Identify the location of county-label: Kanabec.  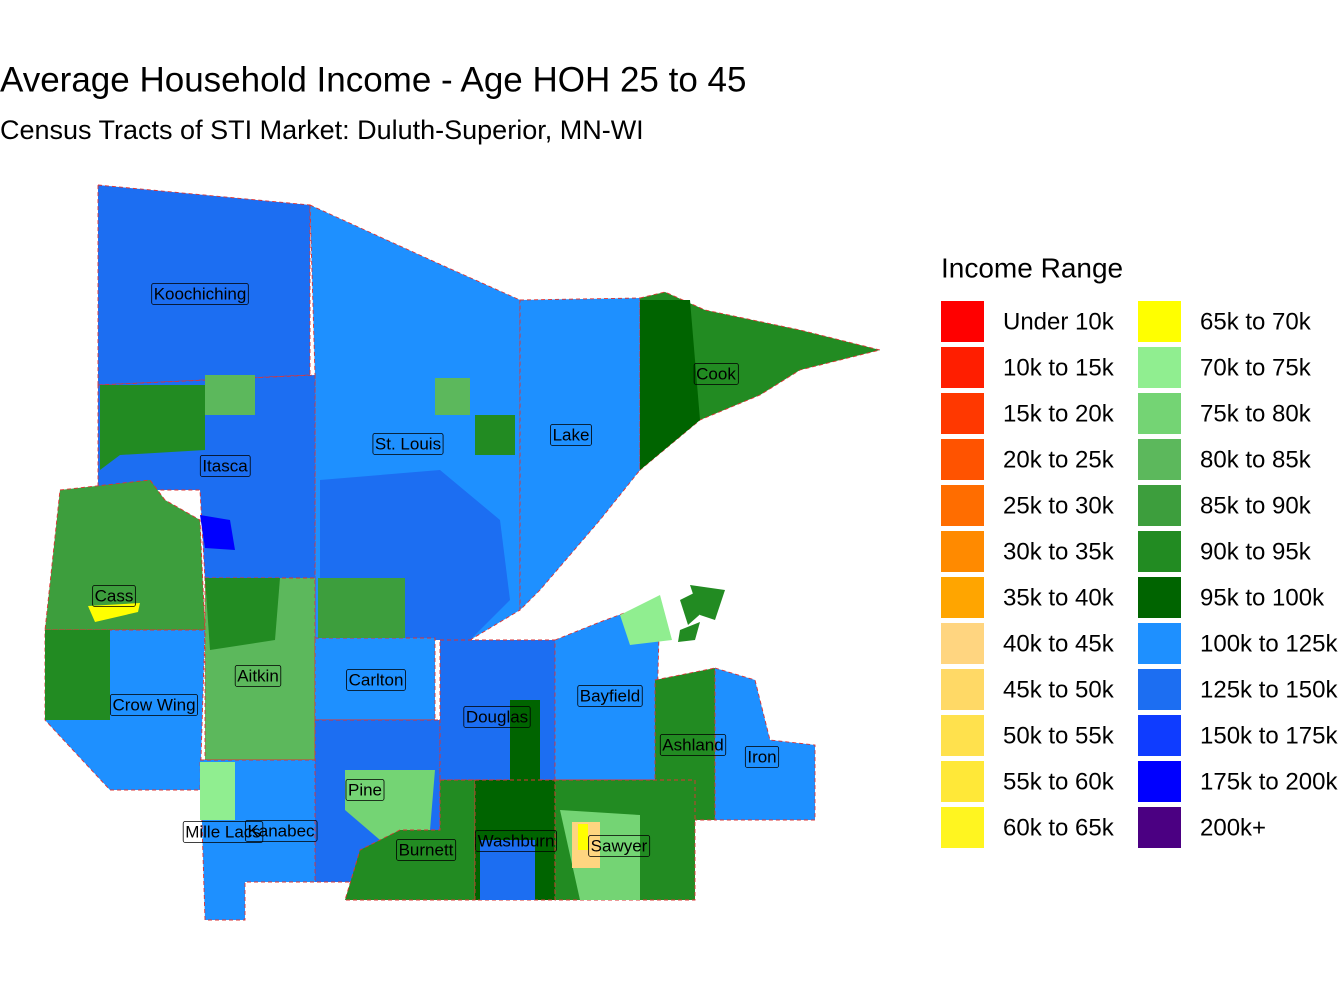
(281, 830).